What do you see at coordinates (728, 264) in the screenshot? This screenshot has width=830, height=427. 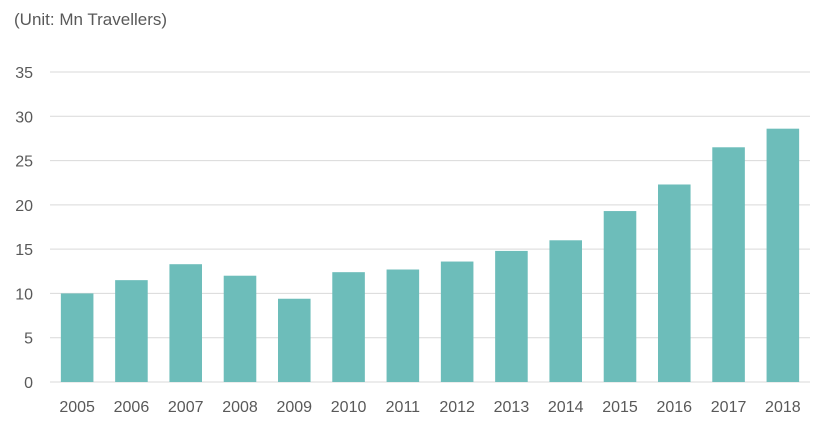 I see `bar-2017` at bounding box center [728, 264].